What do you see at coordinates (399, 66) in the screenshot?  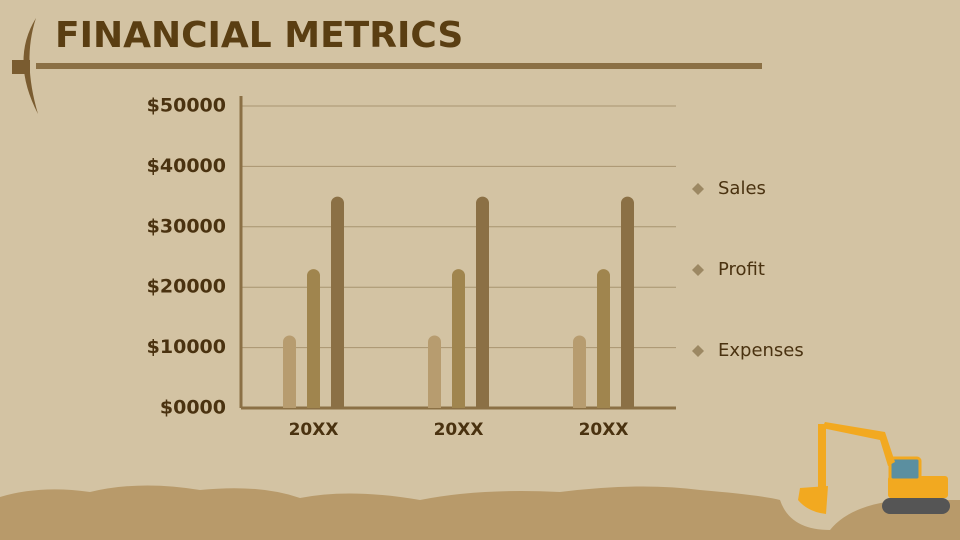 I see `title-rule` at bounding box center [399, 66].